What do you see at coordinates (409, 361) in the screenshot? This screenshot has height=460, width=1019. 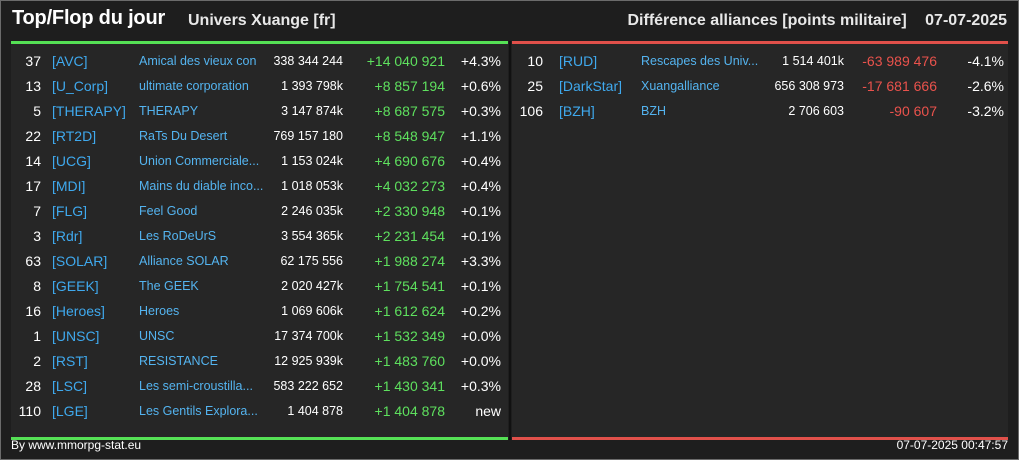 I see `points-difference: +1 483 760` at bounding box center [409, 361].